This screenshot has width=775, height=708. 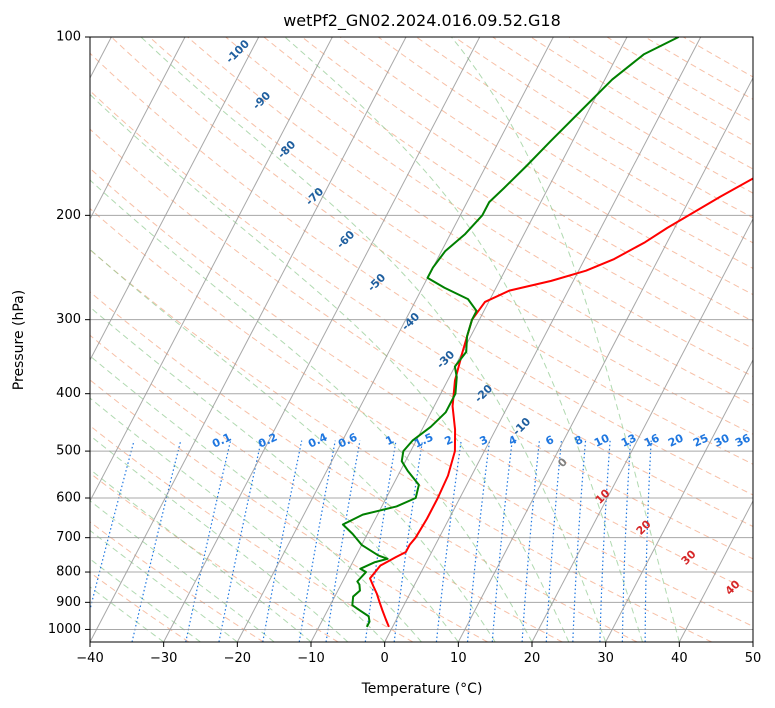 I want to click on y-tick-label: 500, so click(x=68, y=451).